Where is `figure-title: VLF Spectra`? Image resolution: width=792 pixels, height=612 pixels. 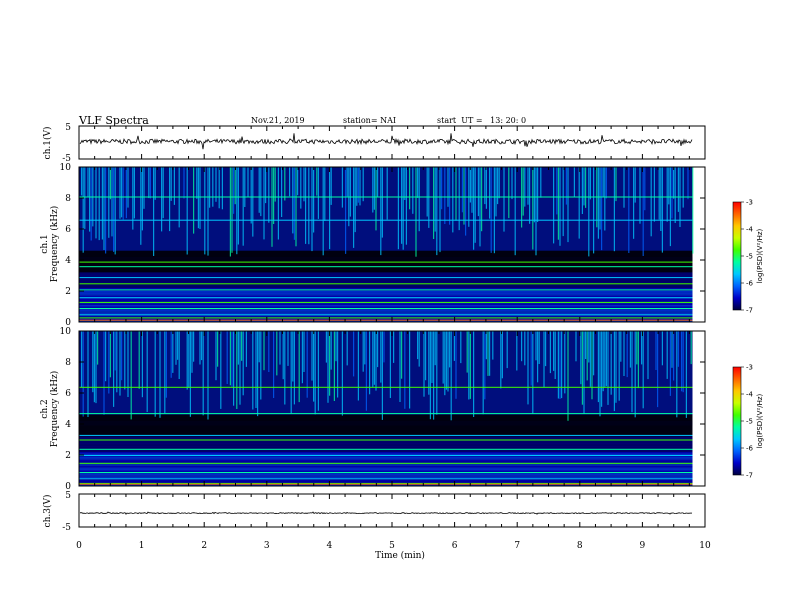
figure-title: VLF Spectra is located at coordinates (114, 120).